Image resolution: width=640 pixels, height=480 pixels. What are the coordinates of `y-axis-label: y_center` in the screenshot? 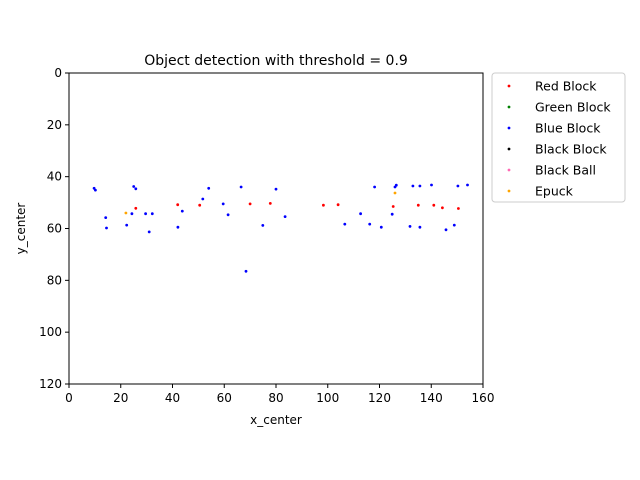 It's located at (21, 229).